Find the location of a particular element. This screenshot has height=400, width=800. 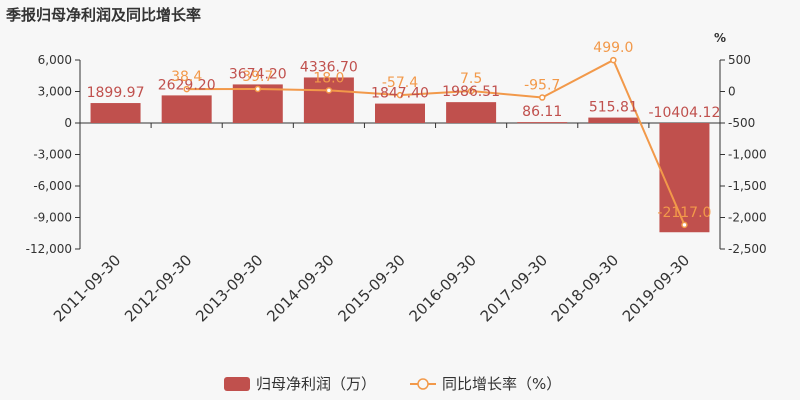

bar-value-label: 1986.51 is located at coordinates (471, 92).